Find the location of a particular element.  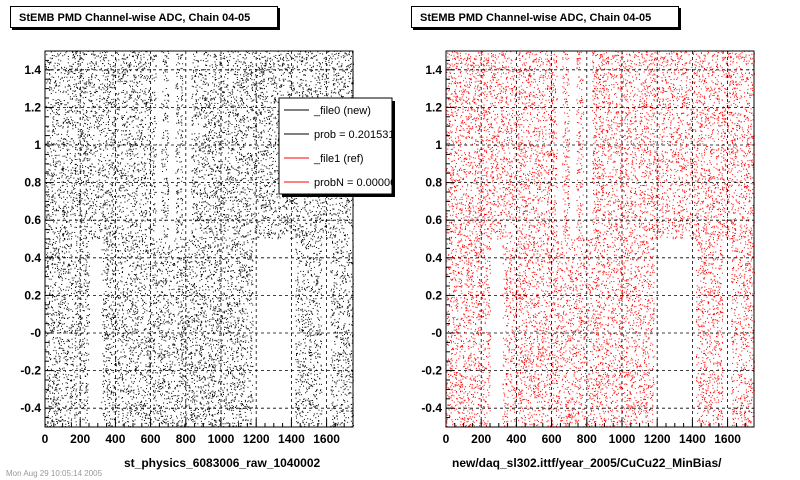

legend-entry-label: _file0 (new) is located at coordinates (342, 111).